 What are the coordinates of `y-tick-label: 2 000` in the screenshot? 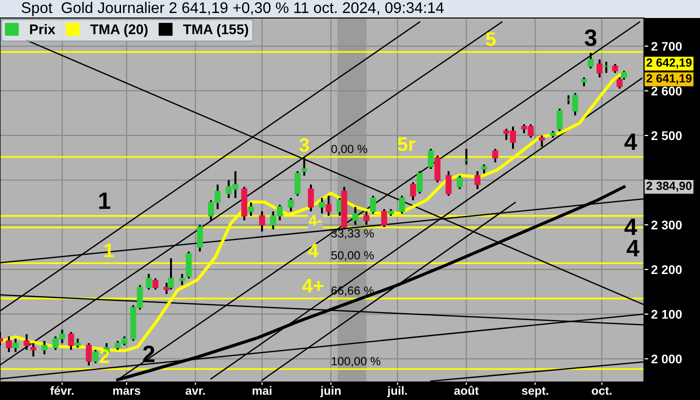 It's located at (666, 359).